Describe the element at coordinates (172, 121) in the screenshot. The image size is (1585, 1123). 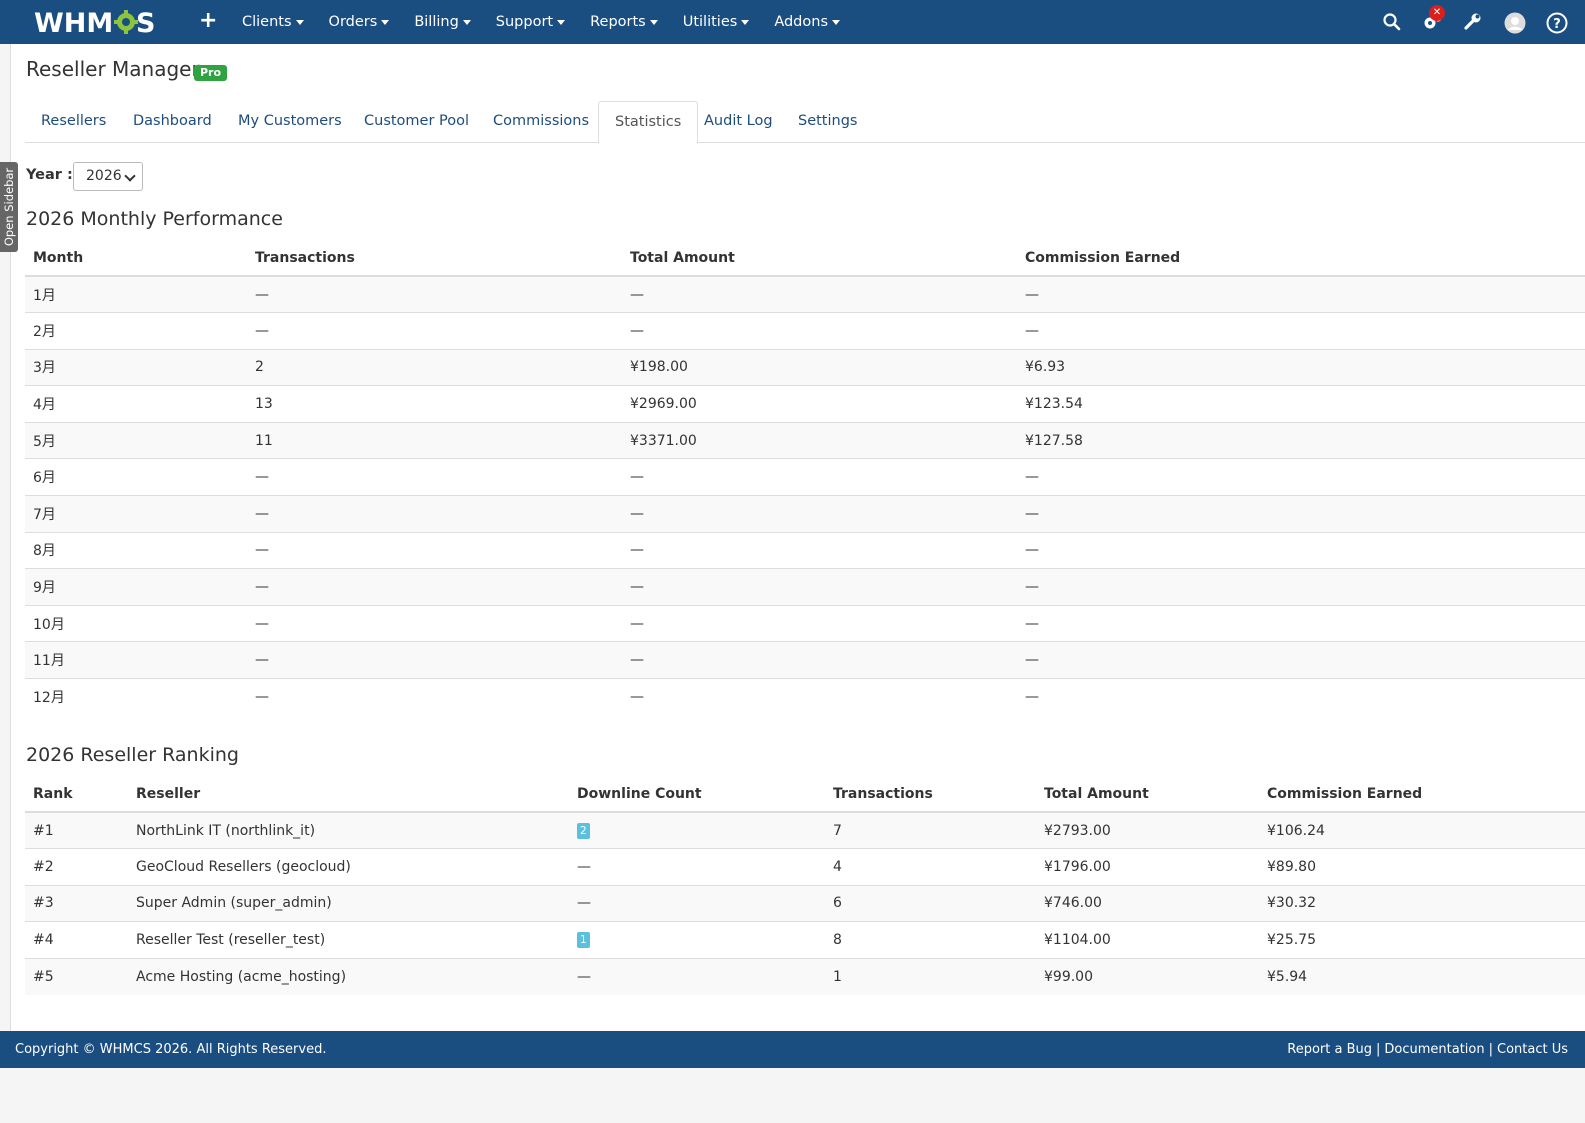
I see `tab-dashboard: Dashboard` at that location.